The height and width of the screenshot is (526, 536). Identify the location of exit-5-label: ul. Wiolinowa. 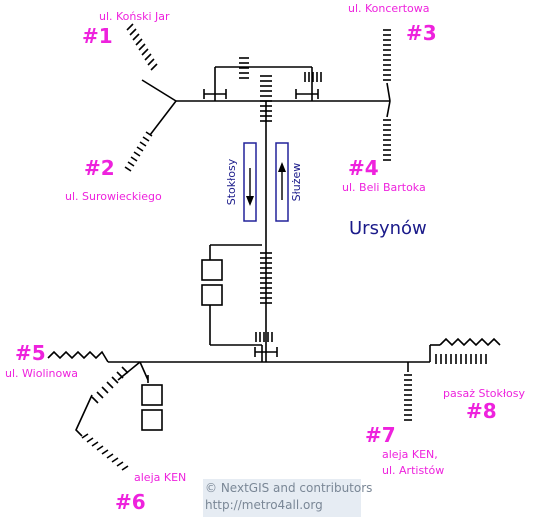
(41, 373).